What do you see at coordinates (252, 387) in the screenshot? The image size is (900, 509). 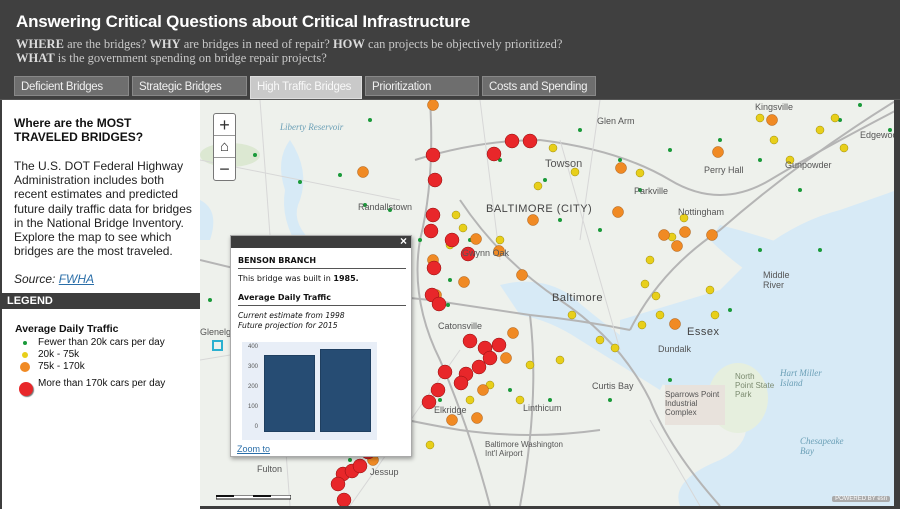 I see `y-tick: 200` at bounding box center [252, 387].